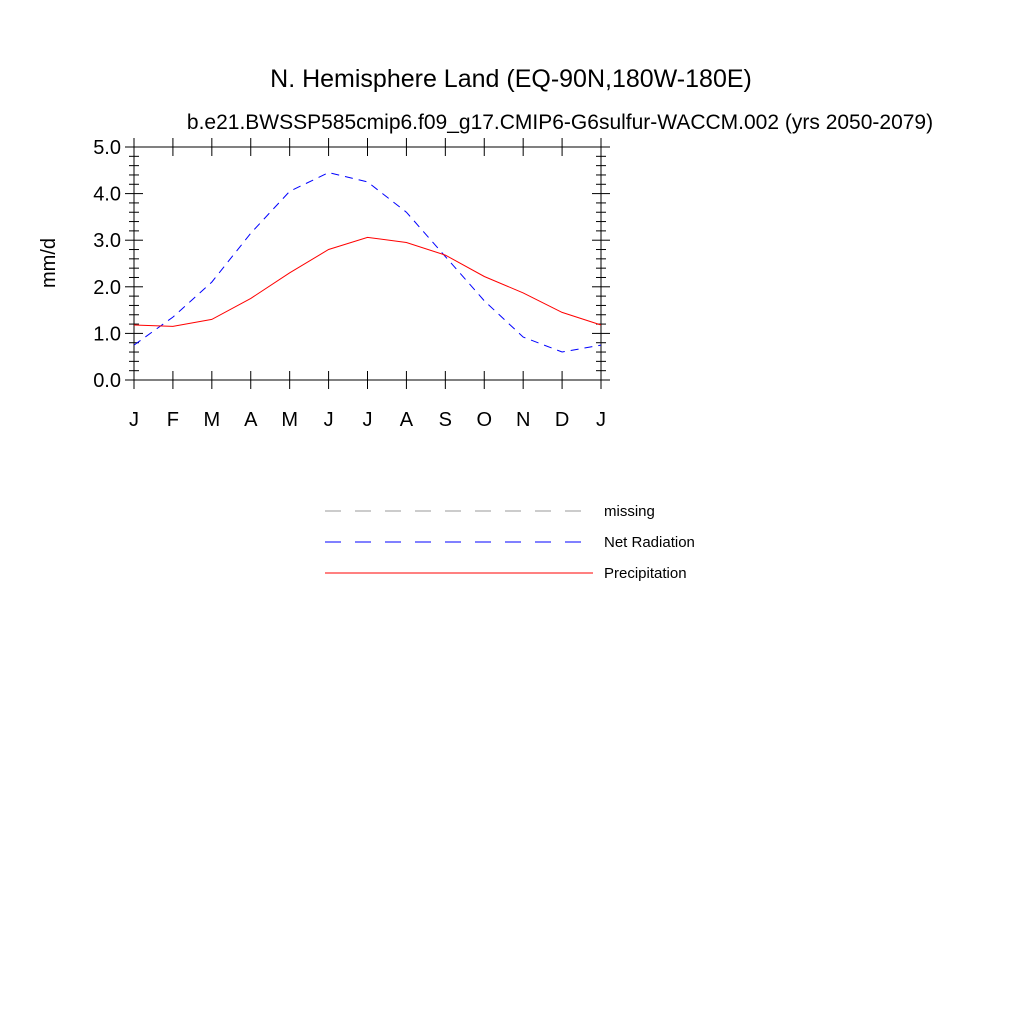 The width and height of the screenshot is (1024, 1024). I want to click on x-tick-label: S, so click(445, 420).